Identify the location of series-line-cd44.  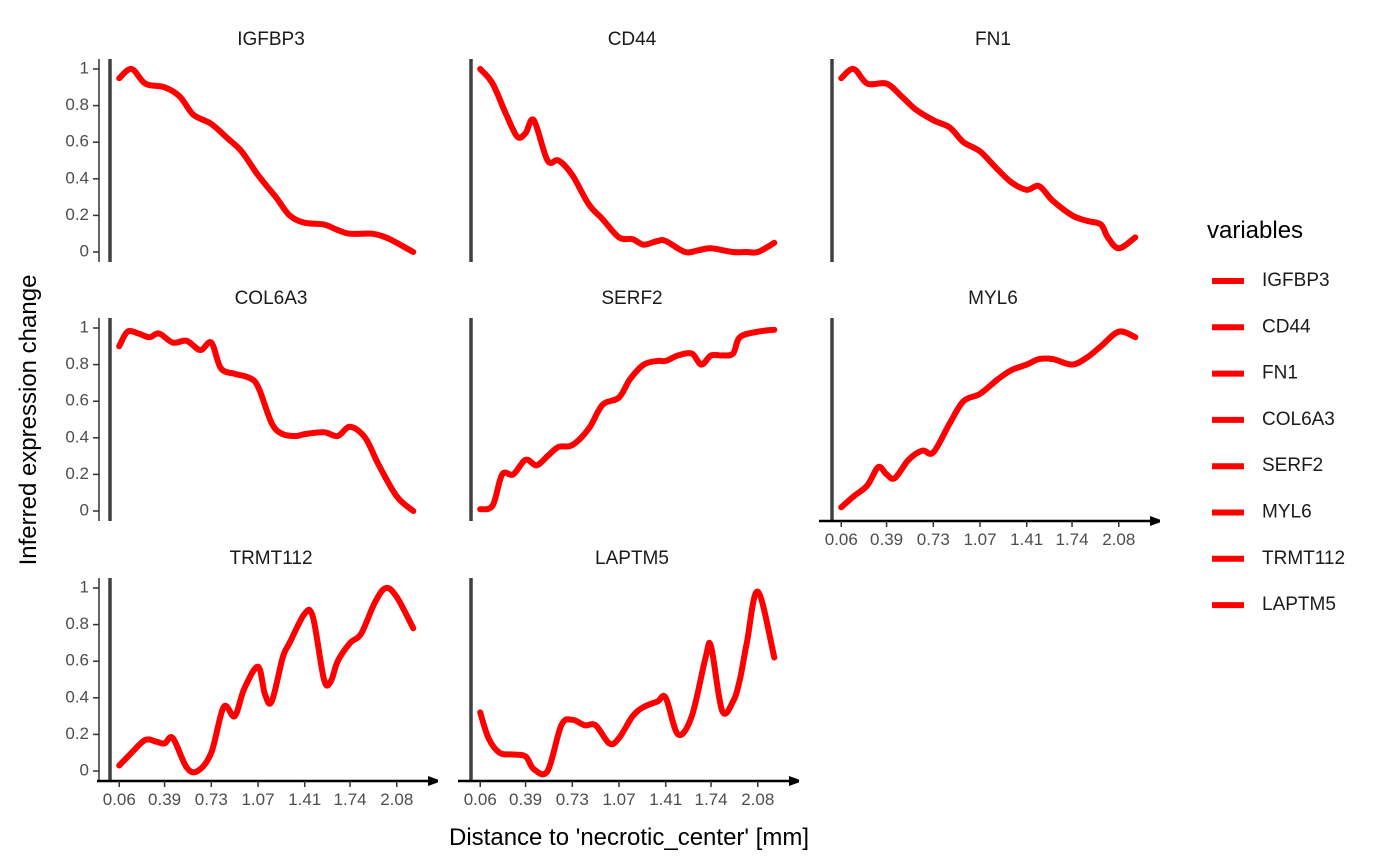
(627, 161).